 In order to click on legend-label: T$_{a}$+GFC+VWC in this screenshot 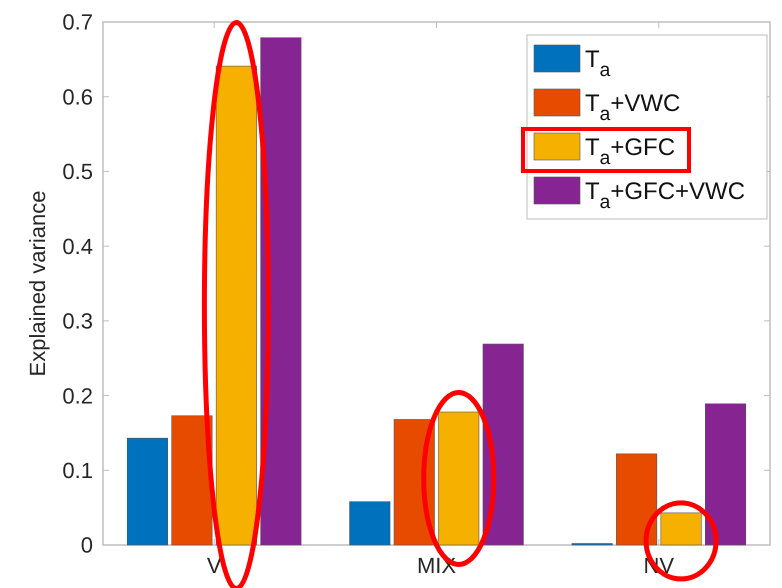, I will do `click(665, 195)`.